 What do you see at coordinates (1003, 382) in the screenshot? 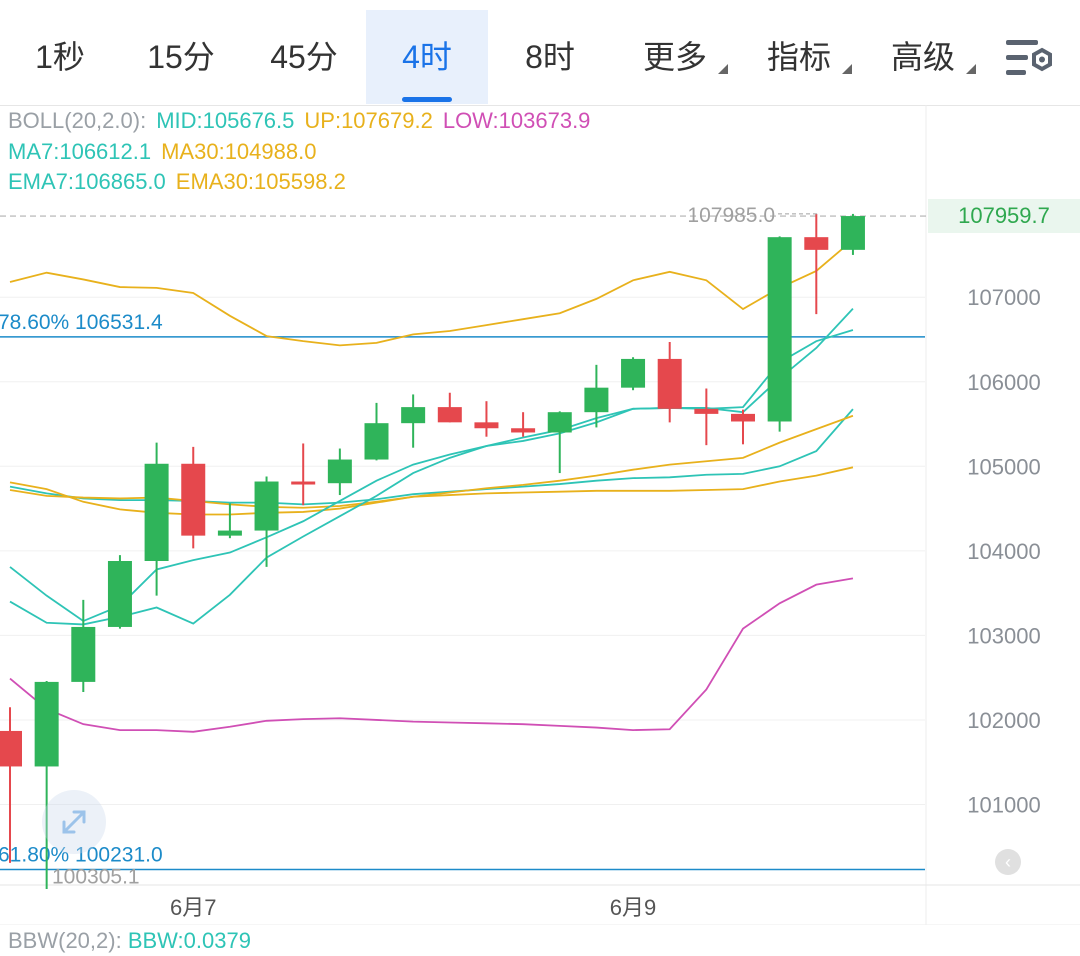
I see `y-tick-label: 106000` at bounding box center [1003, 382].